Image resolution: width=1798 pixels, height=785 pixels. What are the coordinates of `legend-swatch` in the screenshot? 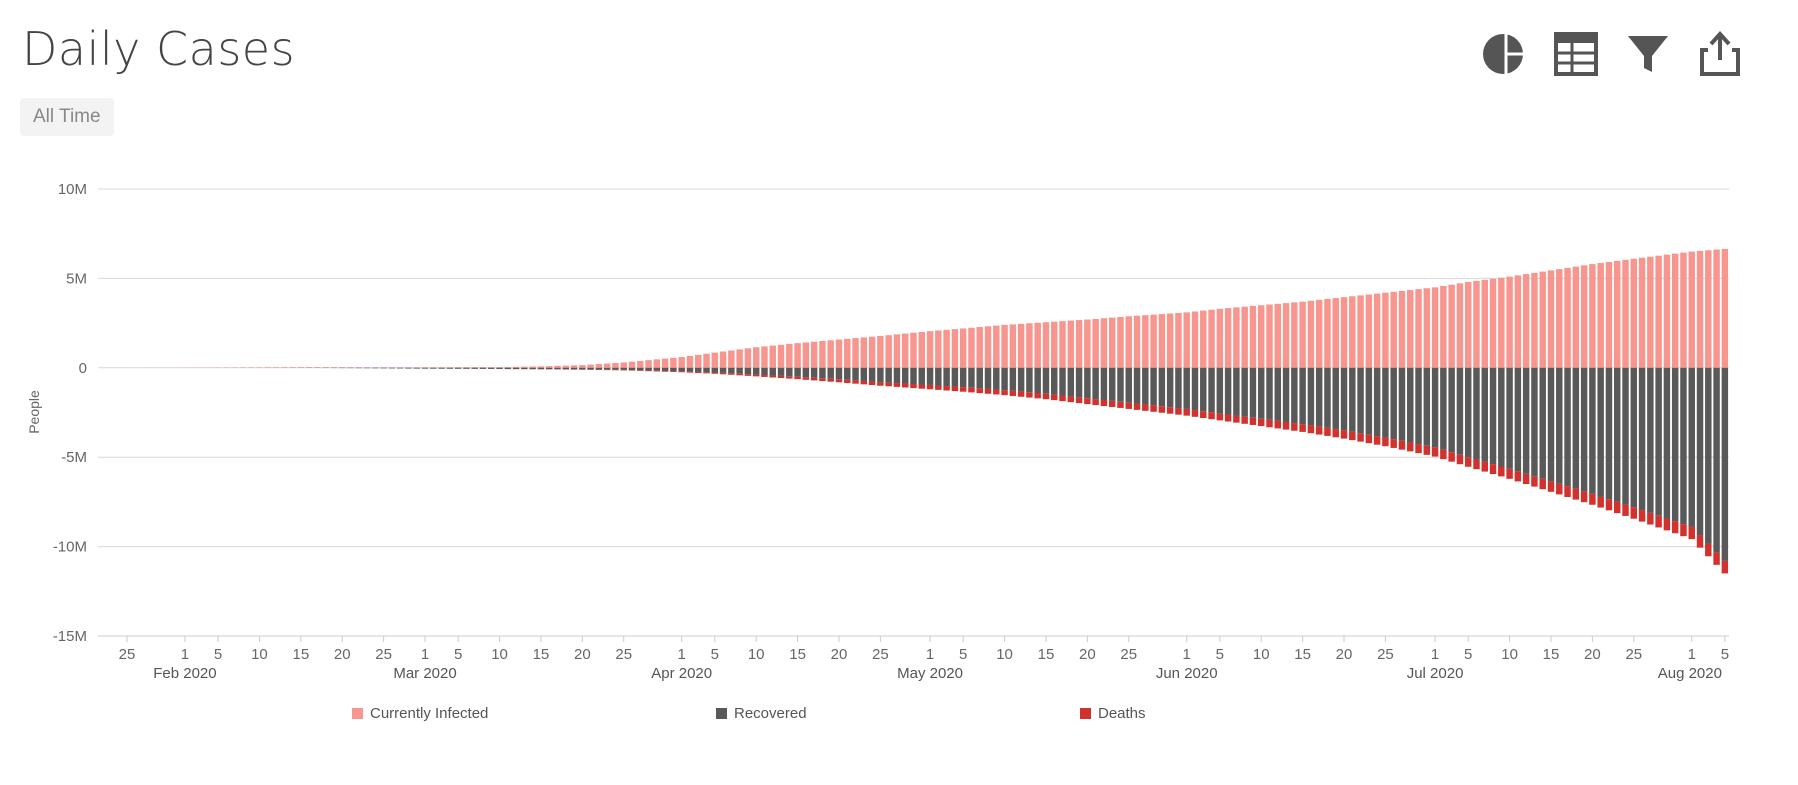 It's located at (357, 713).